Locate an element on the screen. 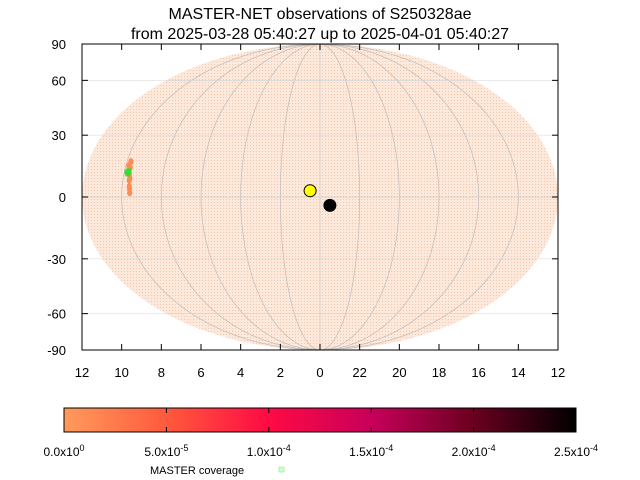 Image resolution: width=640 pixels, height=480 pixels. x-tick-label: 8 is located at coordinates (161, 372).